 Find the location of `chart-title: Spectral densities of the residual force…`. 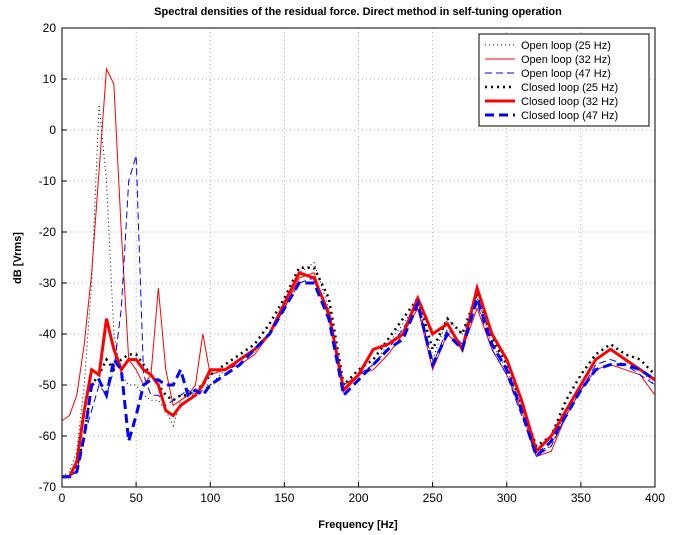

chart-title: Spectral densities of the residual force… is located at coordinates (358, 12).